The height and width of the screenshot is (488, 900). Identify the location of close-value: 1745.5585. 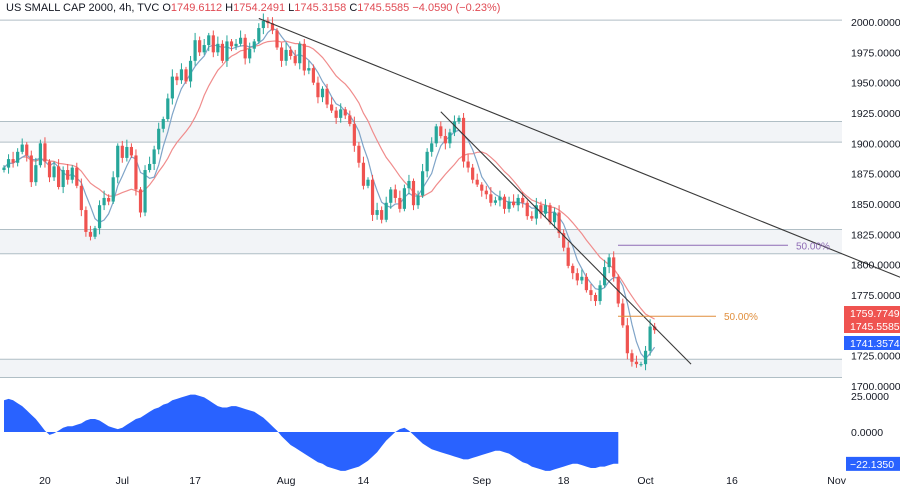
(383, 8).